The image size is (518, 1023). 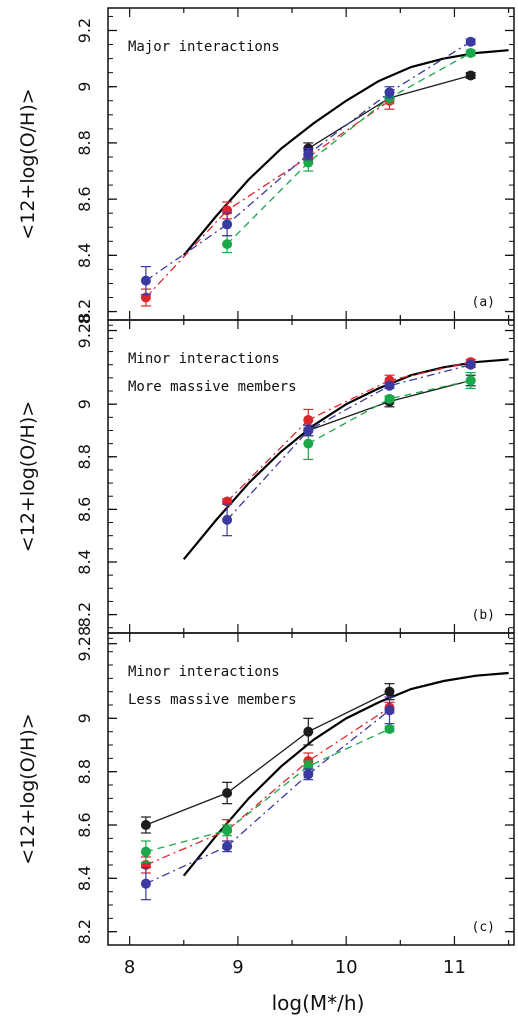 I want to click on x-tick-label: 9, so click(x=237, y=967).